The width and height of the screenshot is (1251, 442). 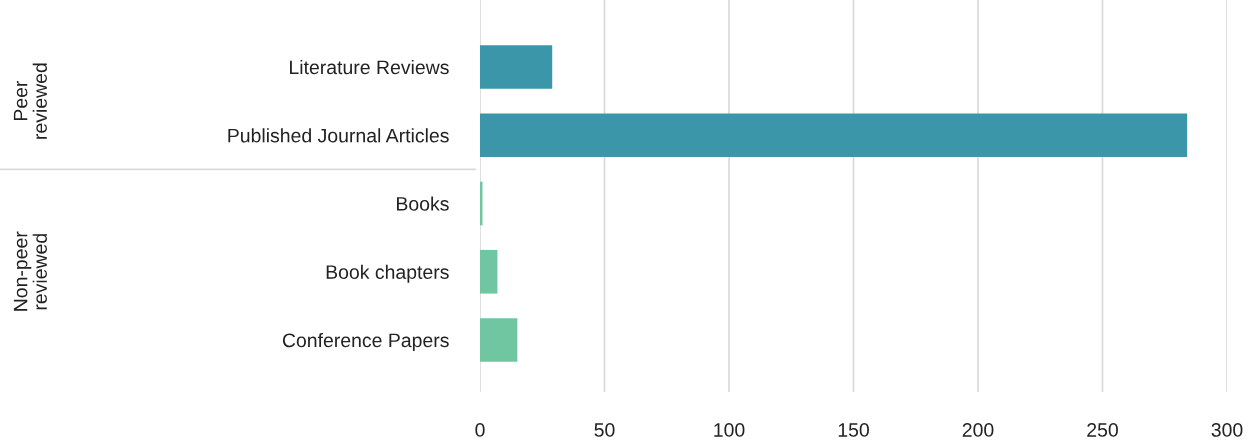 What do you see at coordinates (30, 271) in the screenshot?
I see `text: Non-peer reviewed` at bounding box center [30, 271].